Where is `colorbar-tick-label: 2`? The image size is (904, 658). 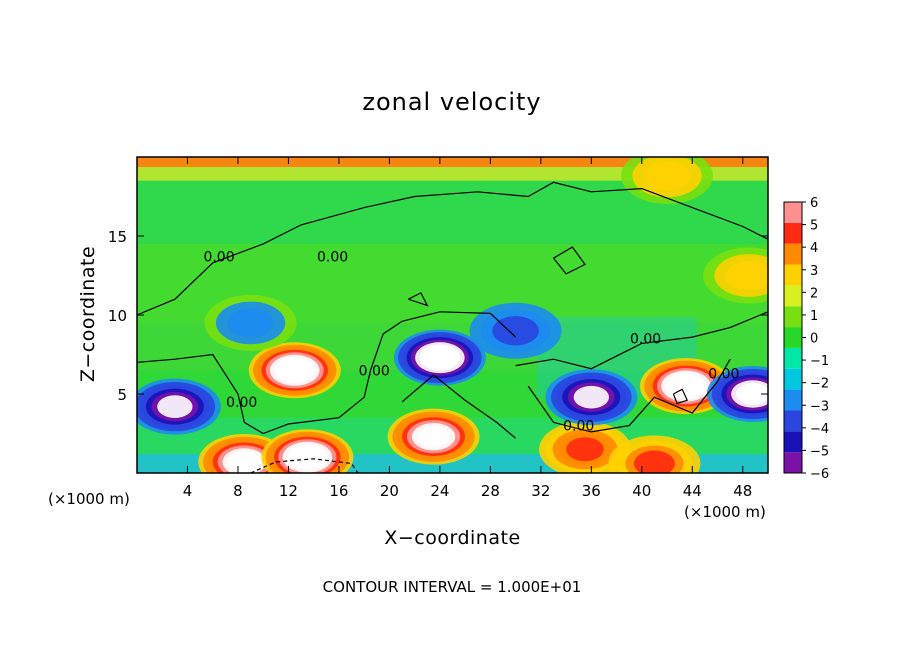 colorbar-tick-label: 2 is located at coordinates (814, 293).